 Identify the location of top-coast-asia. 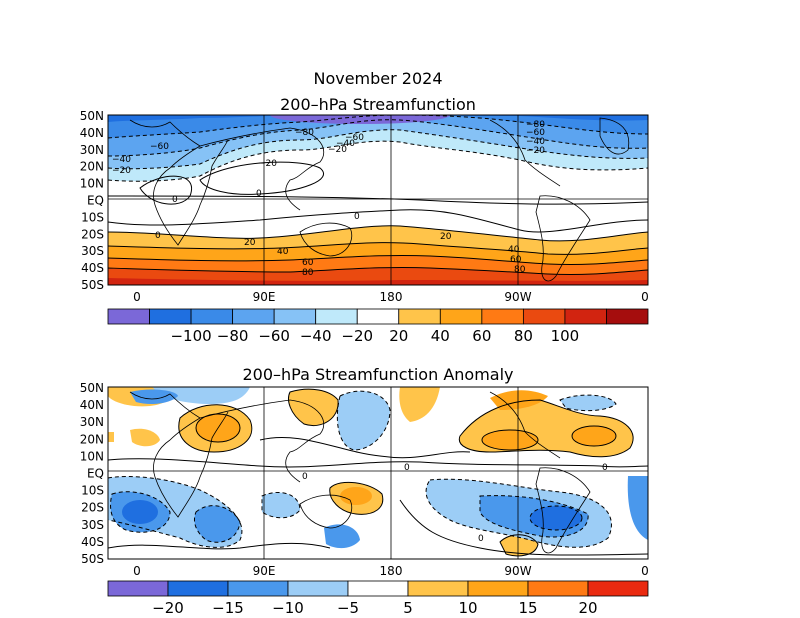
(262, 169).